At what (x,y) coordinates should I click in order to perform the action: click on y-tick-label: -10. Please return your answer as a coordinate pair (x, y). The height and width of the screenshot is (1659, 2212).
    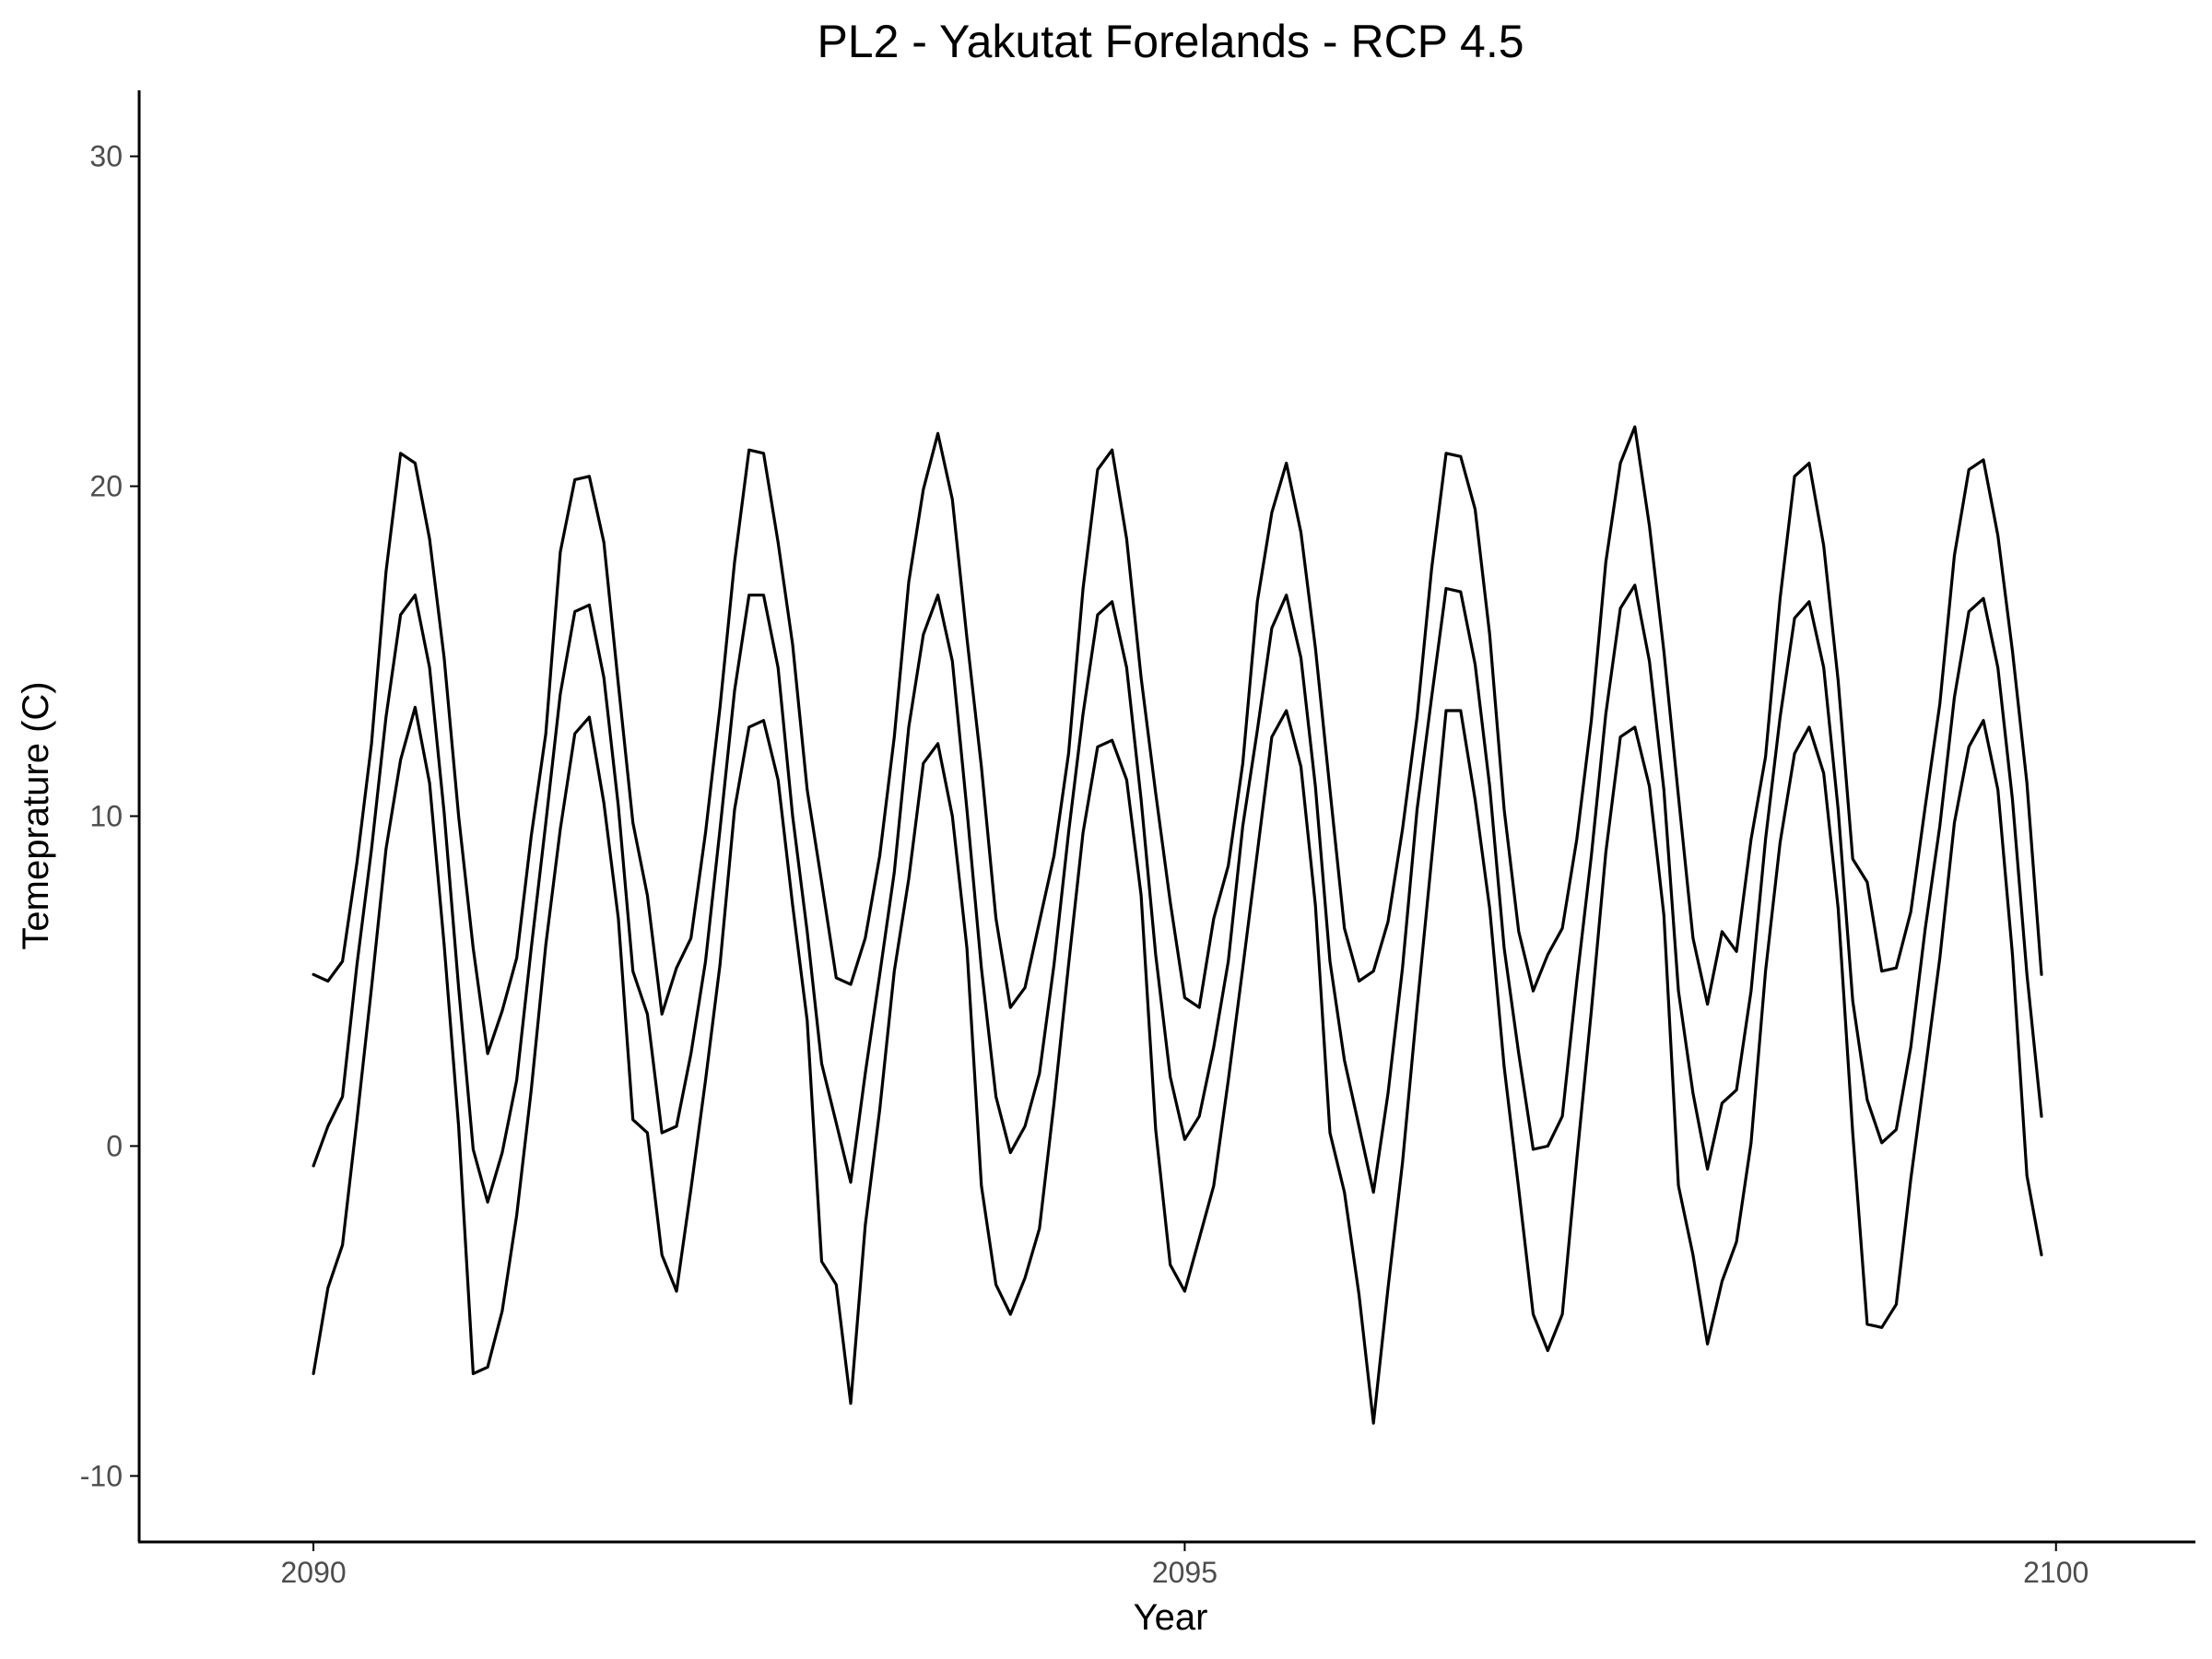
    Looking at the image, I should click on (101, 1475).